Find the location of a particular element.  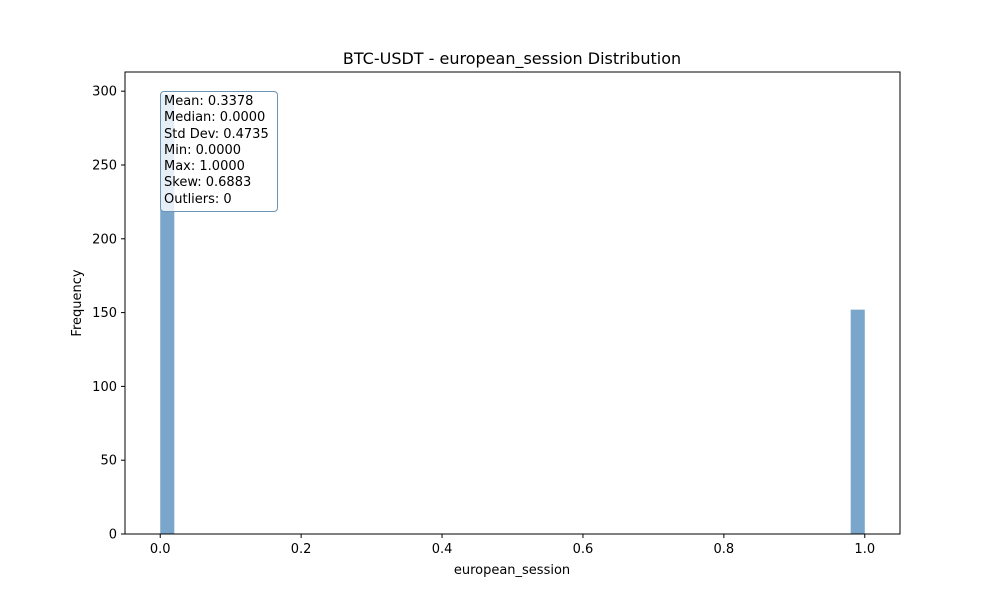

y-tick-label: 50 is located at coordinates (108, 461).